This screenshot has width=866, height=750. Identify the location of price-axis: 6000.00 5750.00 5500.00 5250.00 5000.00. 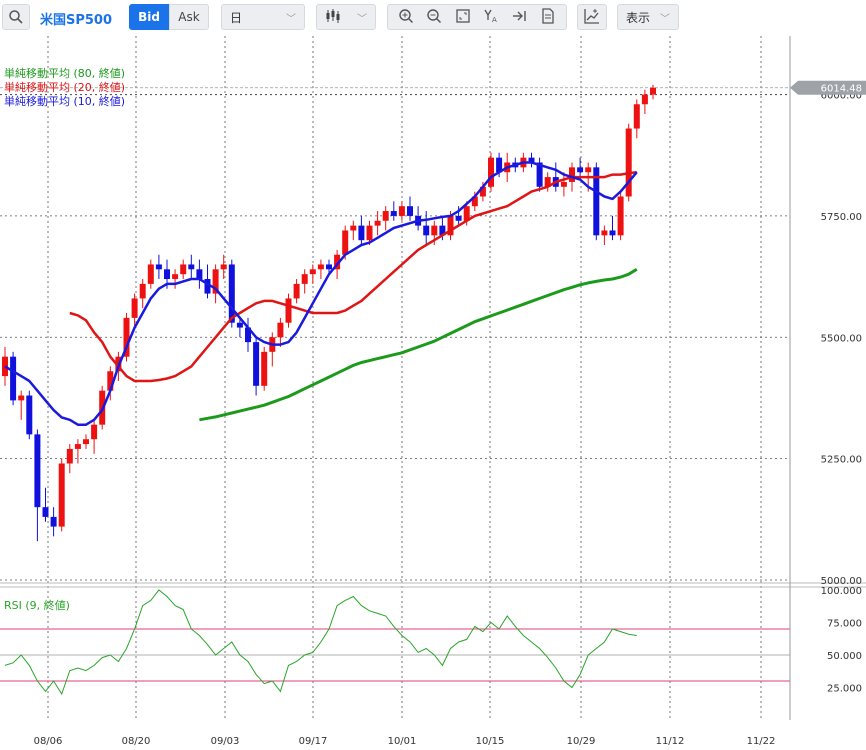
(827, 378).